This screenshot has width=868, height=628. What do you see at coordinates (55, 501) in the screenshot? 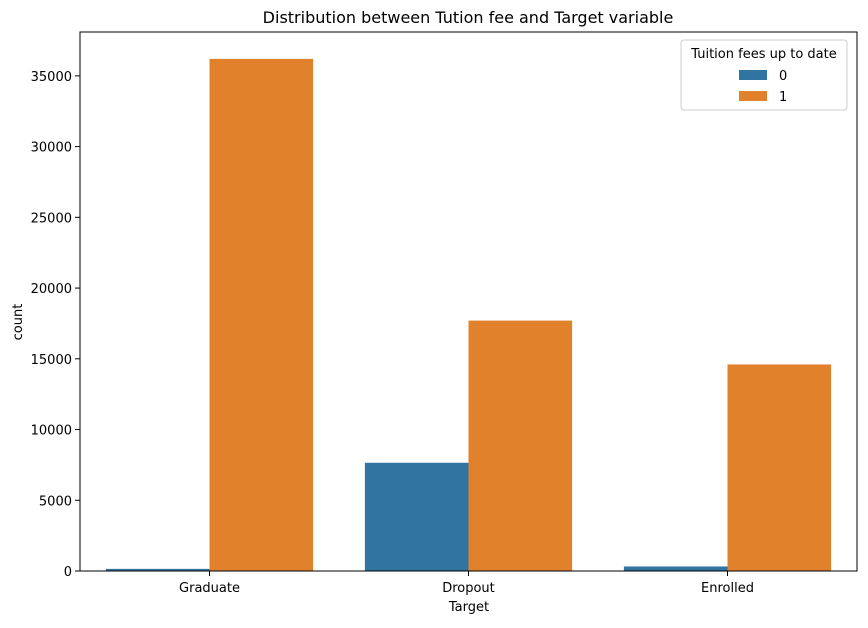
I see `y-tick-label: 5000` at bounding box center [55, 501].